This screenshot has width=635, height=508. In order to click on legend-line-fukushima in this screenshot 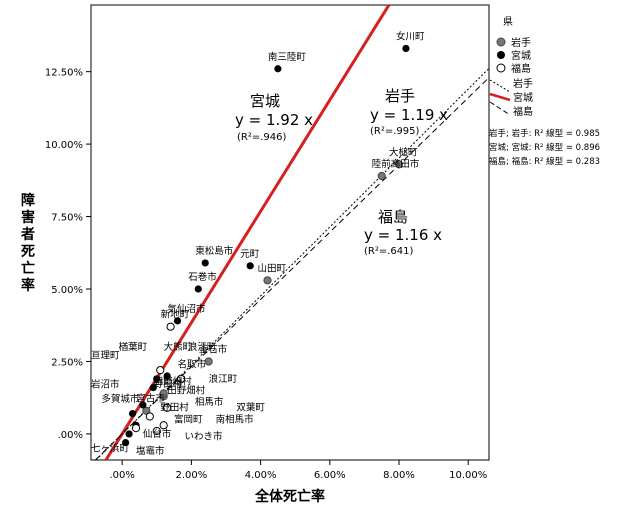, I will do `click(500, 108)`.